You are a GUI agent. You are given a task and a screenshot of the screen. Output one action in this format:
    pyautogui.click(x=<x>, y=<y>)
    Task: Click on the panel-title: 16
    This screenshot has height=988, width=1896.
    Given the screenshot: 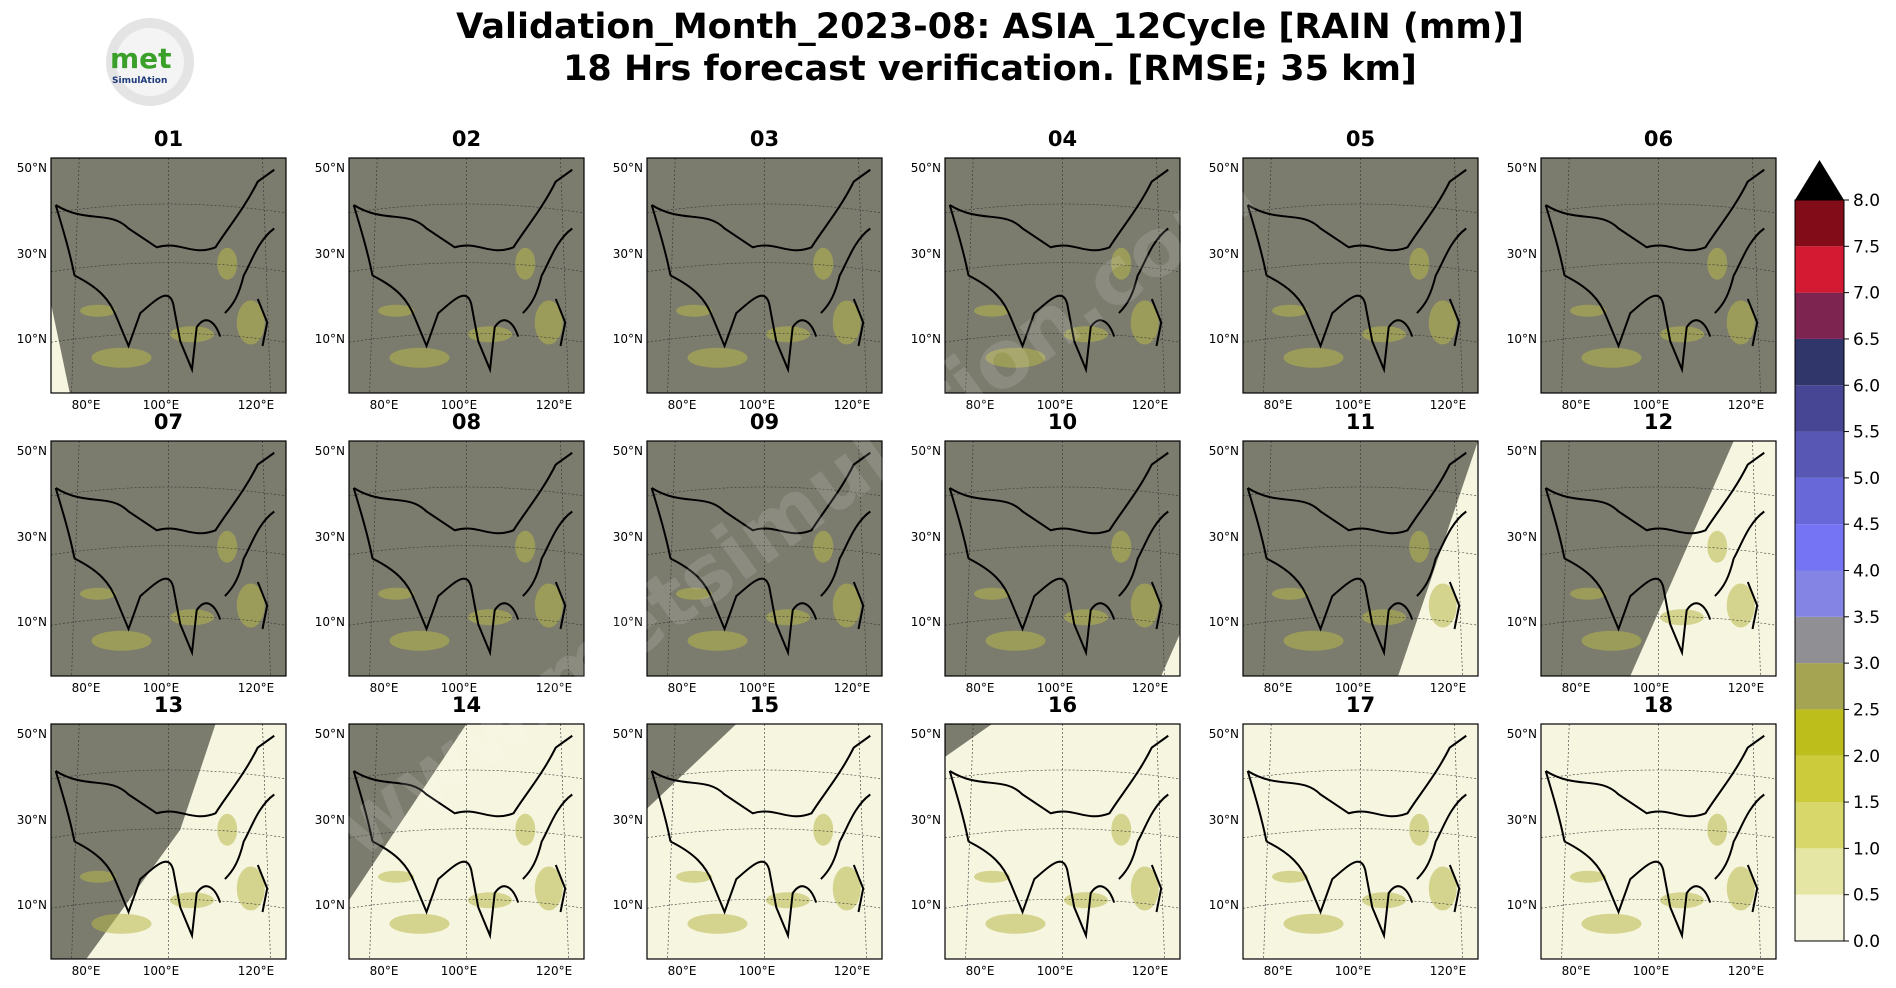 What is the action you would take?
    pyautogui.click(x=1062, y=705)
    